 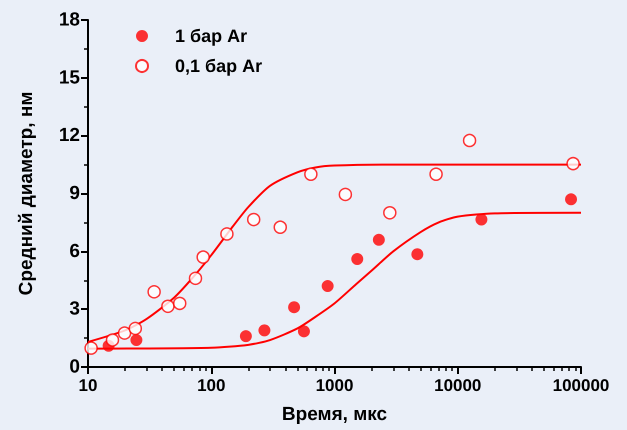 What do you see at coordinates (211, 36) in the screenshot?
I see `legend-label: 1 бар Ar` at bounding box center [211, 36].